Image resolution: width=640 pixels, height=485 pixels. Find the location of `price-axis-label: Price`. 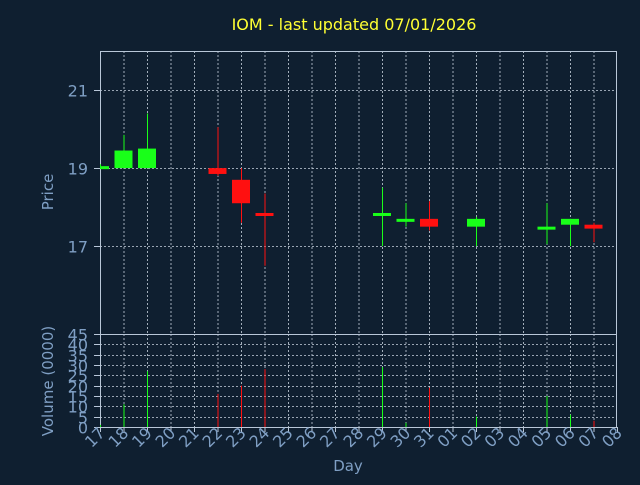

price-axis-label: Price is located at coordinates (48, 192).